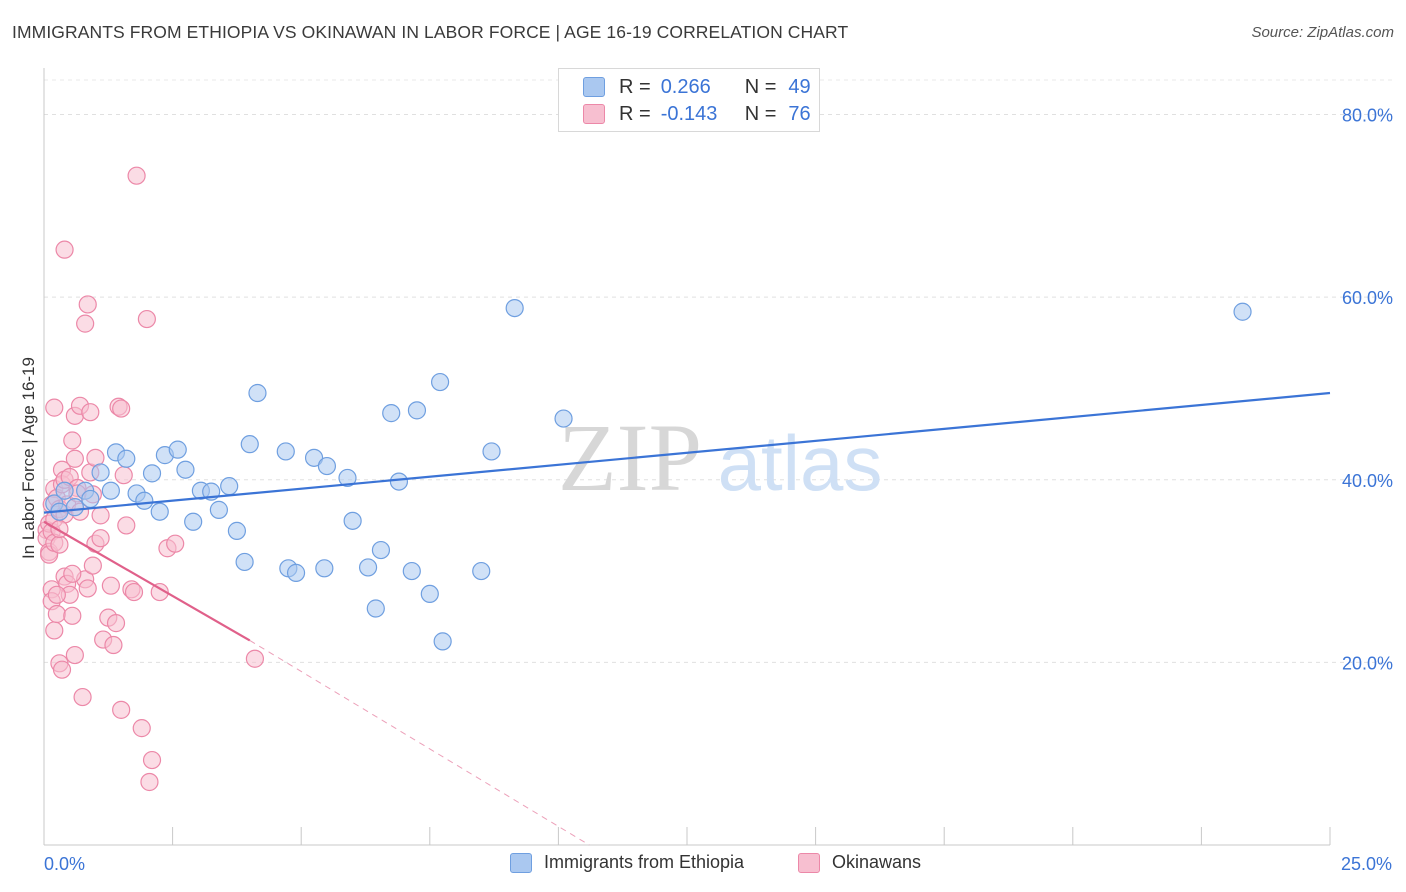 The height and width of the screenshot is (892, 1406). Describe the element at coordinates (877, 862) in the screenshot. I see `legend-label: Okinawans` at that location.